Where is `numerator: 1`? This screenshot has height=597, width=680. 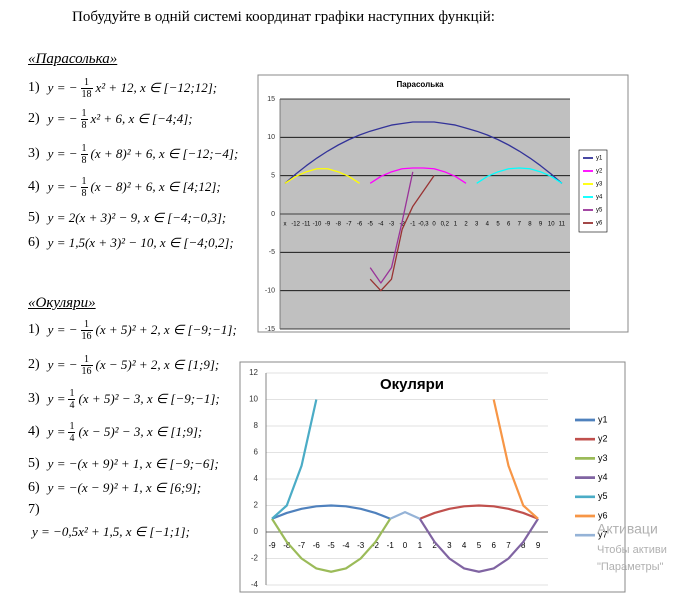
numerator: 1 is located at coordinates (84, 181).